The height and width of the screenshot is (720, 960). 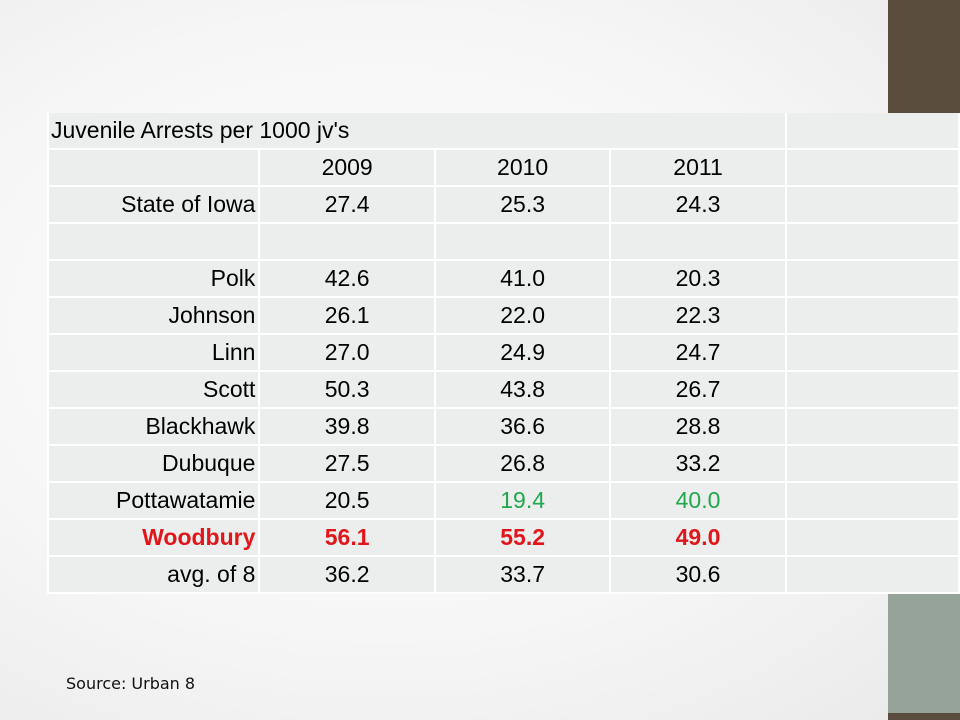 I want to click on value-cell-highlight-green: 40.0, so click(x=698, y=500).